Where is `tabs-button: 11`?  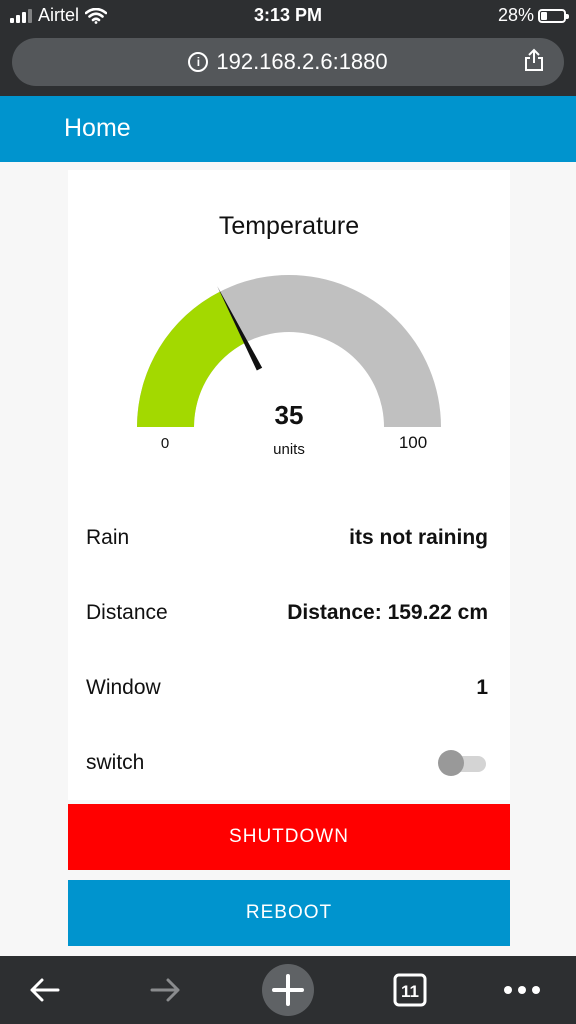
tabs-button: 11 is located at coordinates (410, 990).